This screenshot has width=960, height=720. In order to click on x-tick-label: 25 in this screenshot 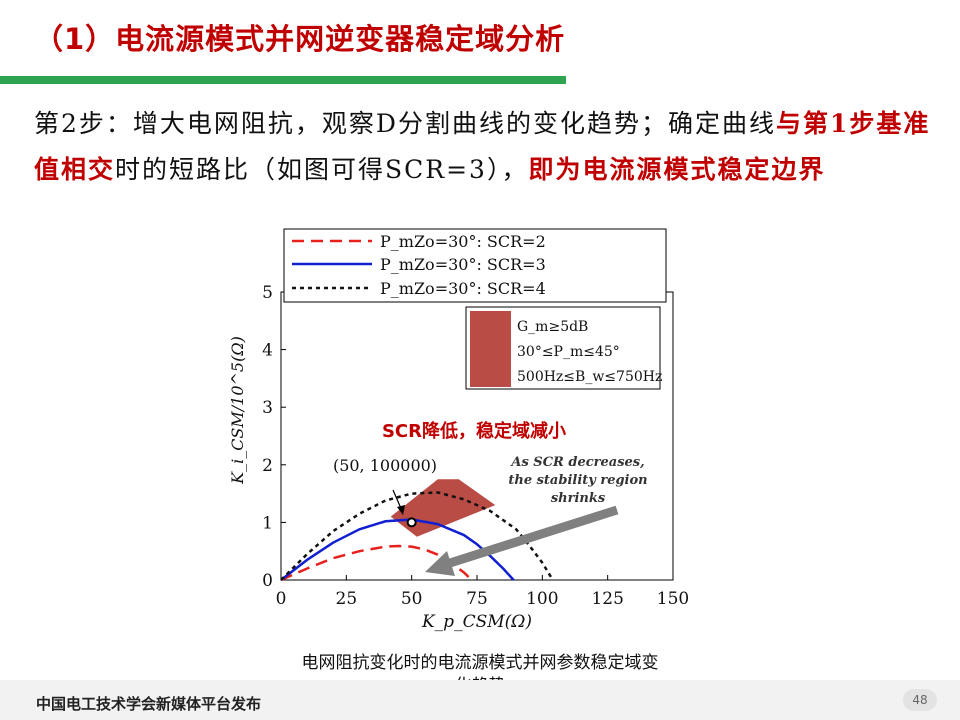, I will do `click(347, 599)`.